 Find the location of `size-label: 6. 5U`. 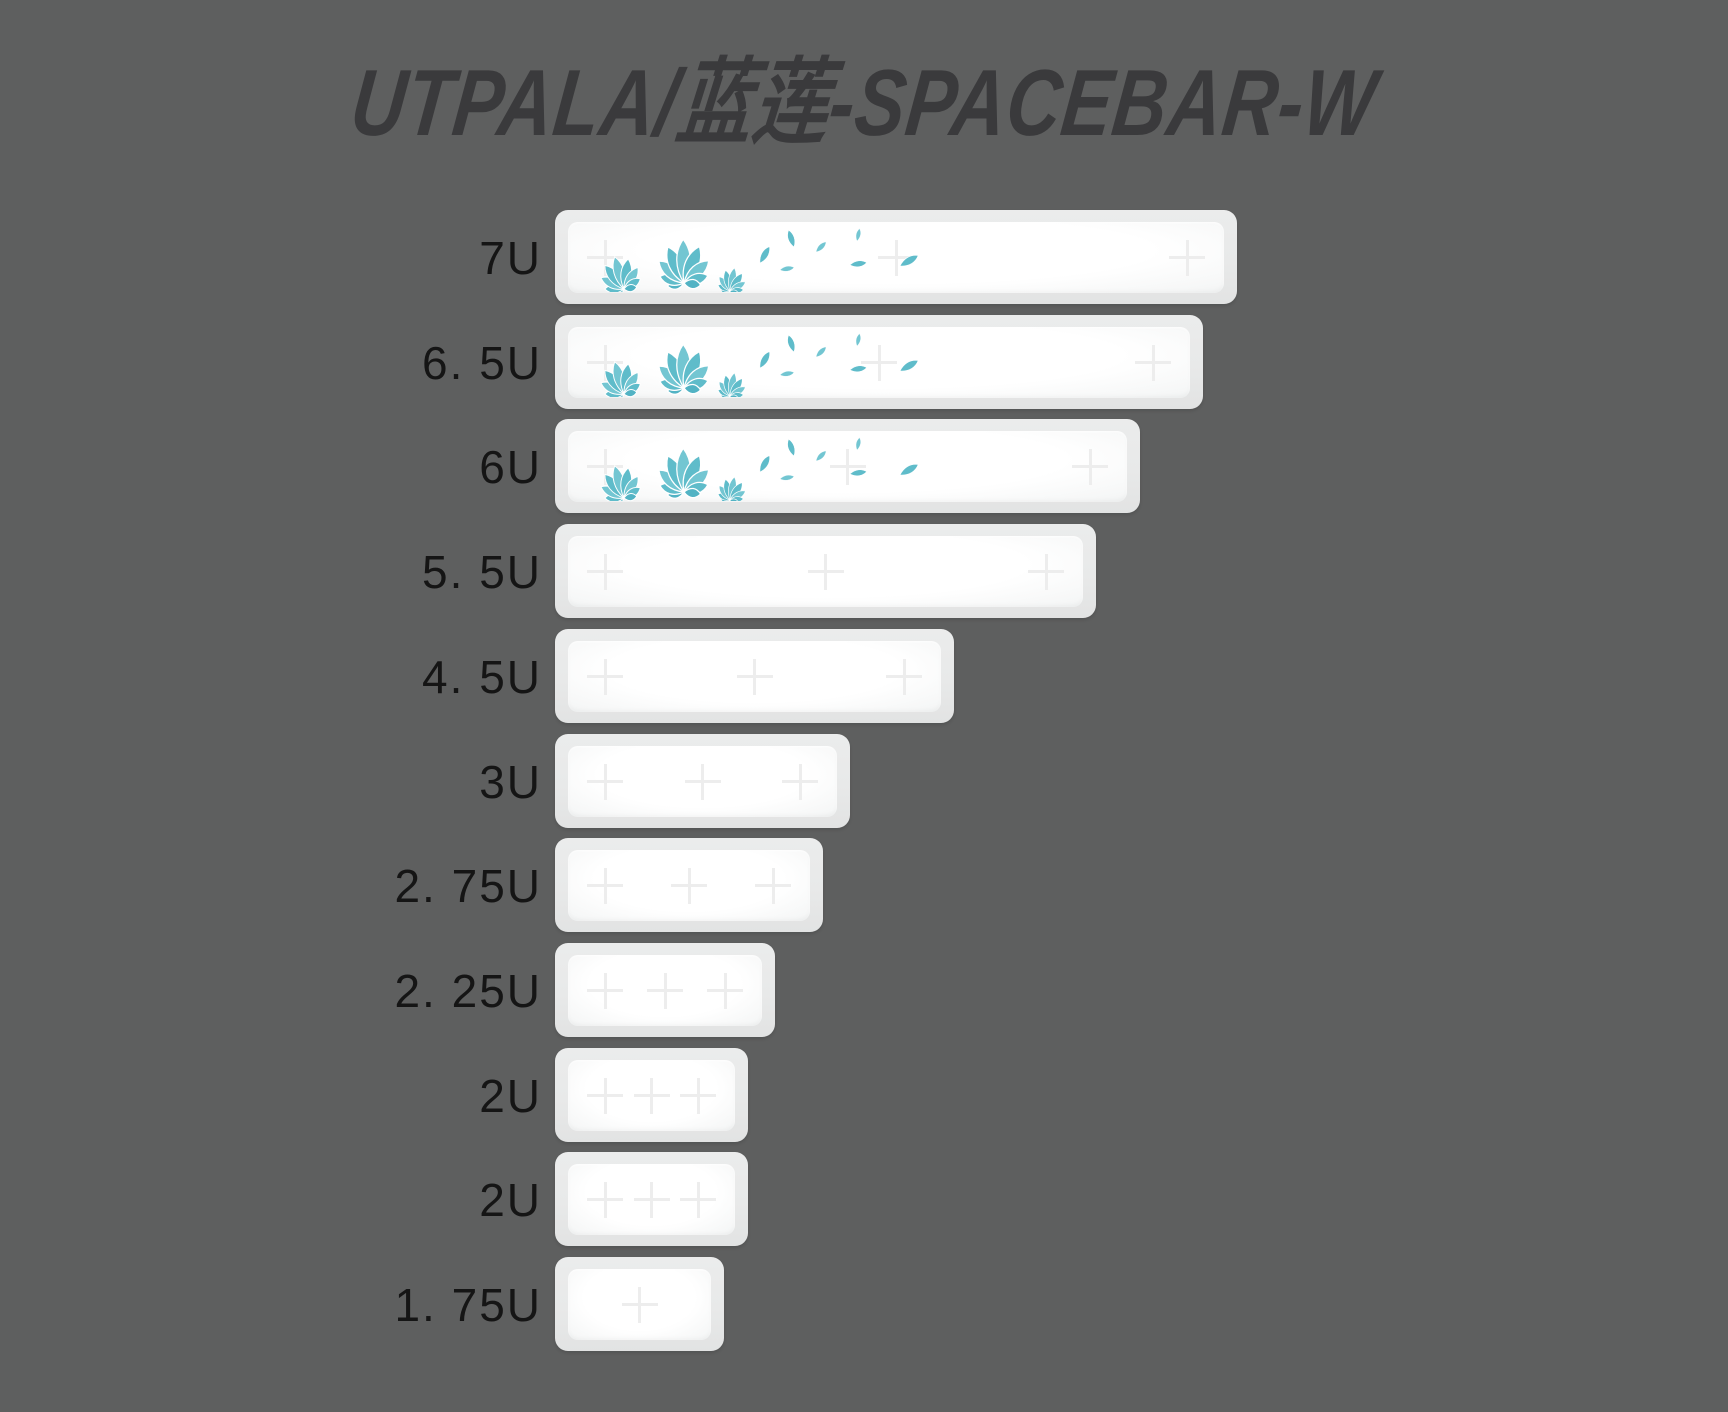

size-label: 6. 5U is located at coordinates (482, 363).